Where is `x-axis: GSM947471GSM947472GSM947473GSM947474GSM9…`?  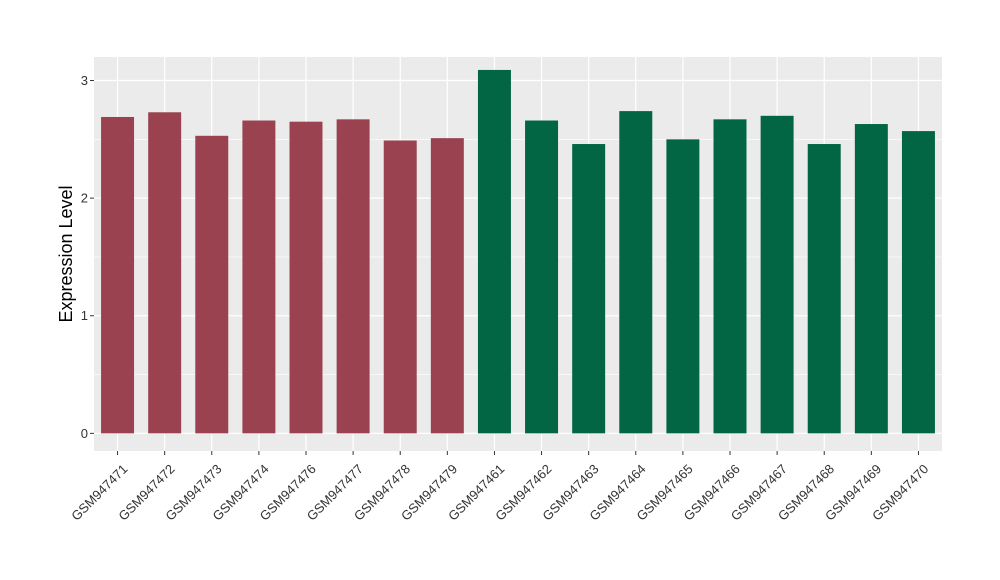 x-axis: GSM947471GSM947472GSM947473GSM947474GSM9… is located at coordinates (499, 487).